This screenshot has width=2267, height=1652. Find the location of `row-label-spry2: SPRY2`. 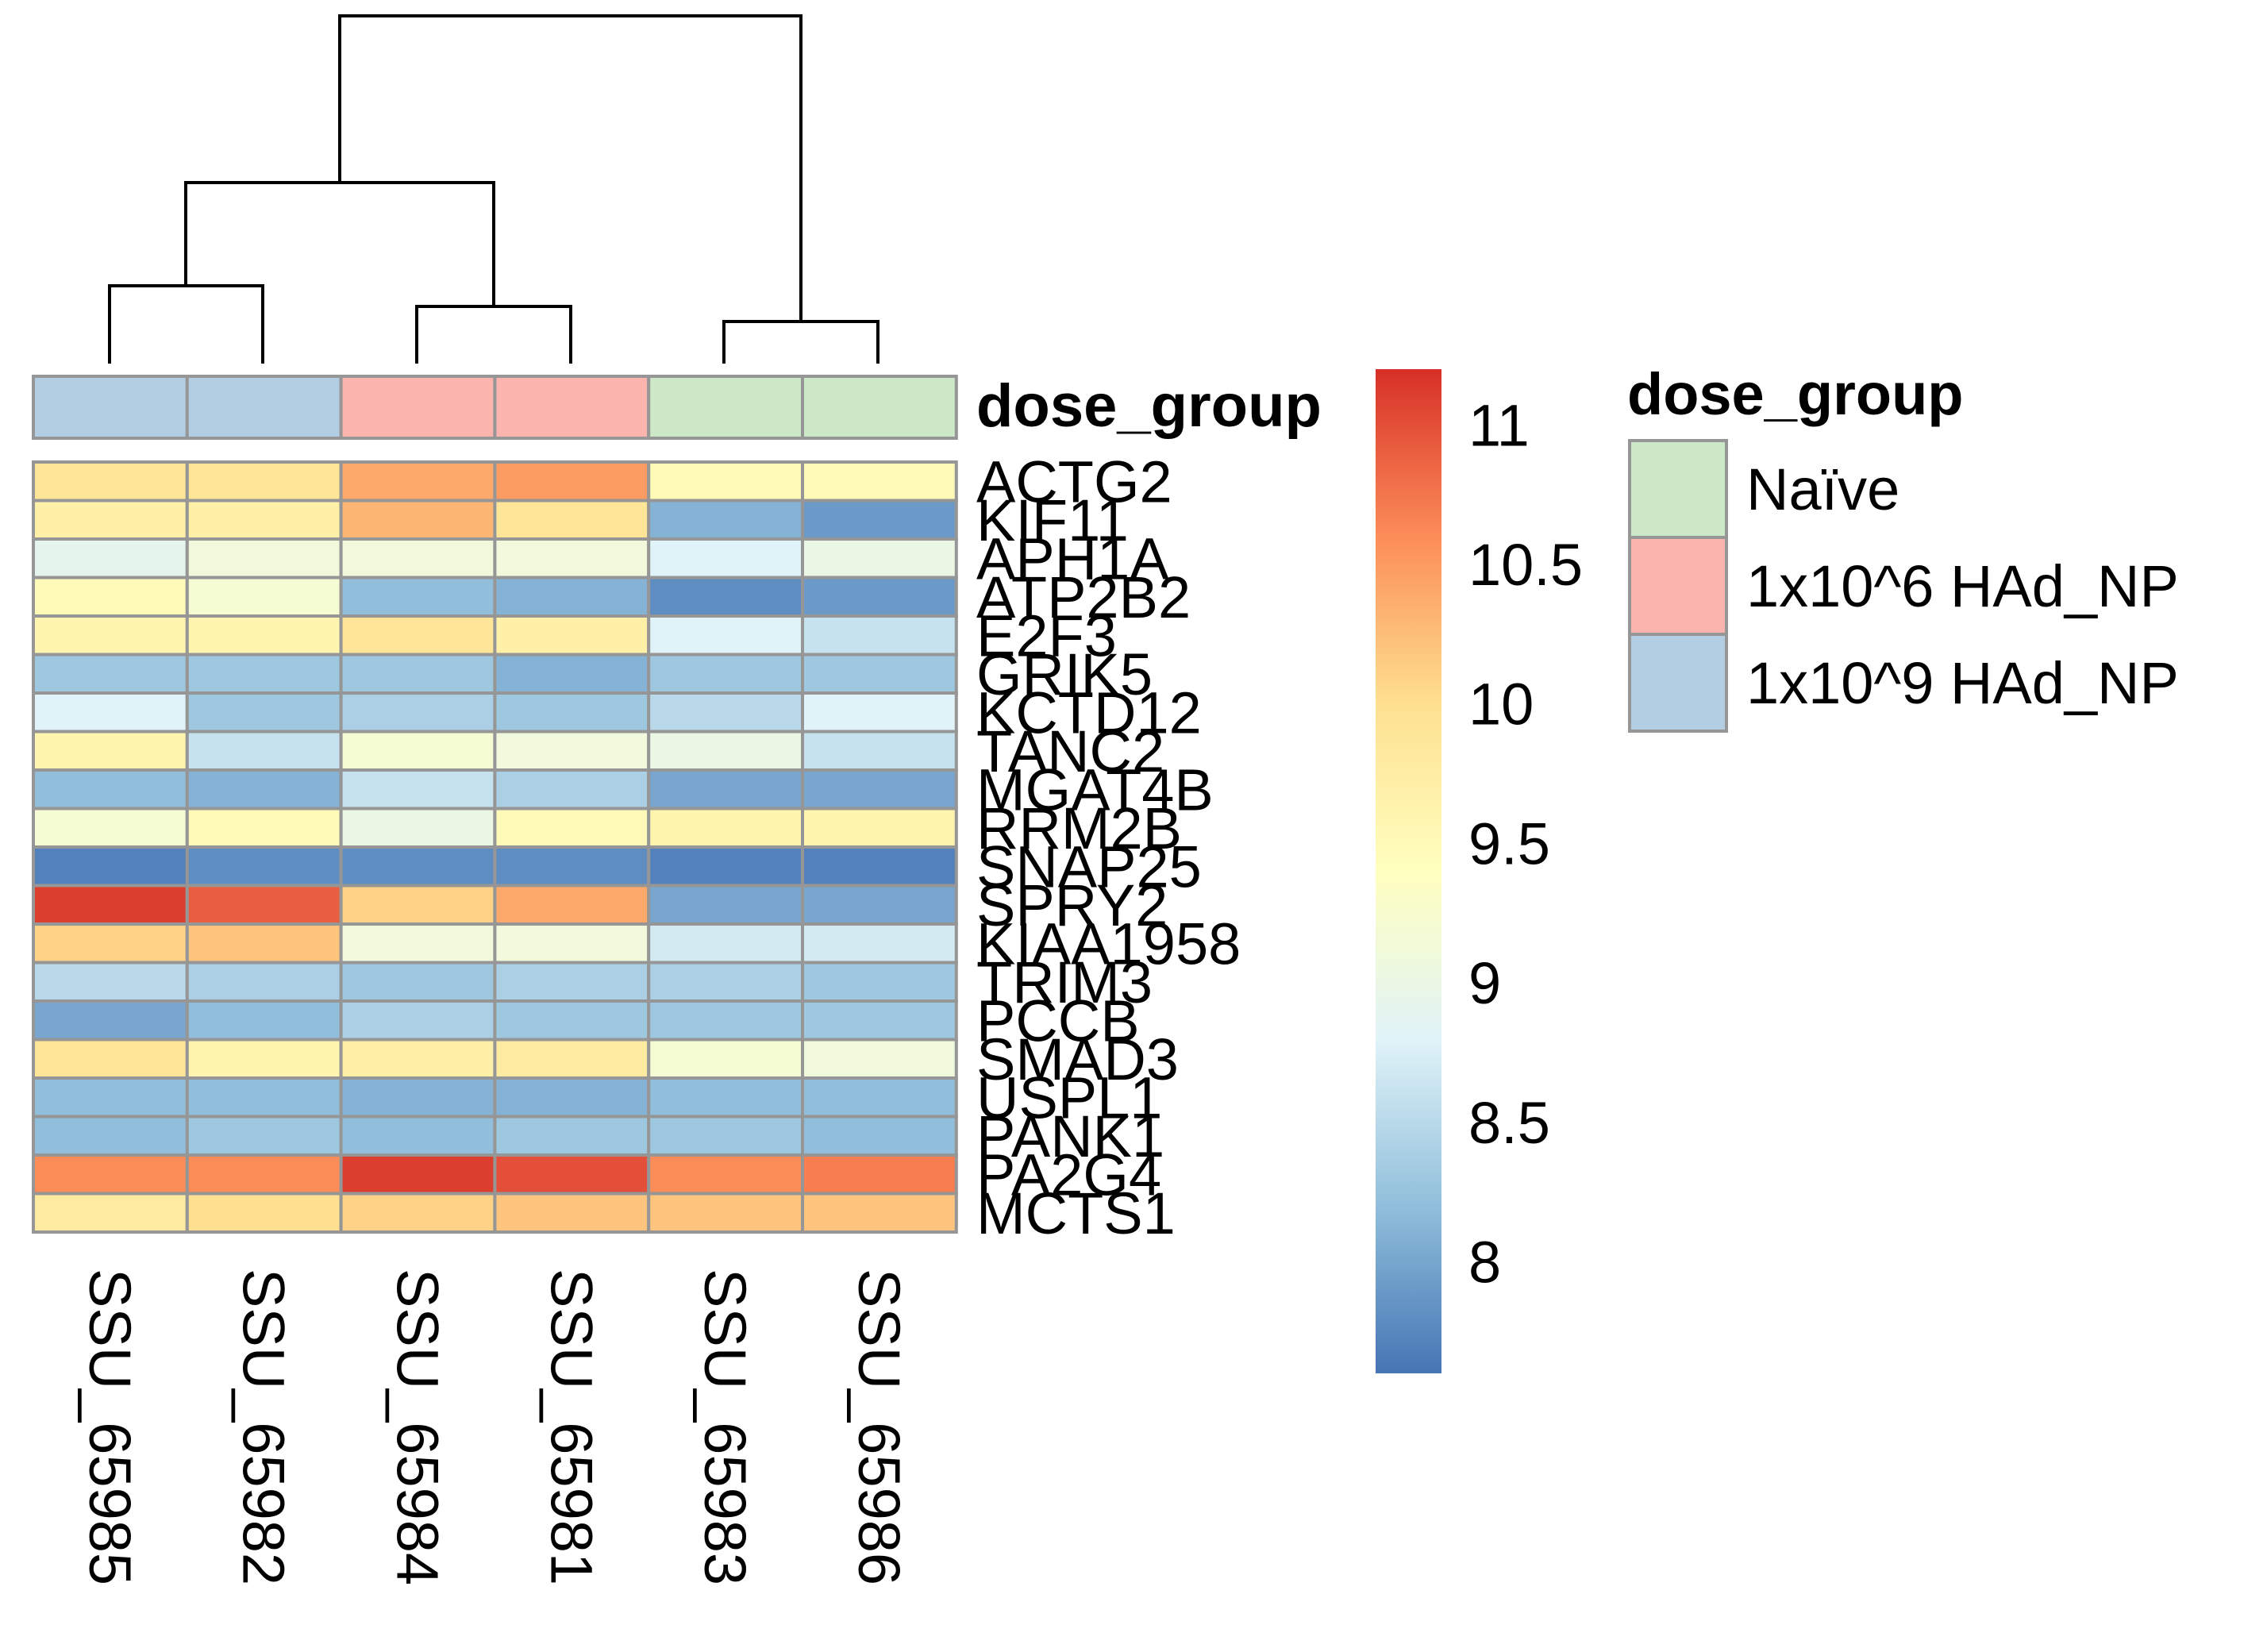

row-label-spry2: SPRY2 is located at coordinates (1072, 905).